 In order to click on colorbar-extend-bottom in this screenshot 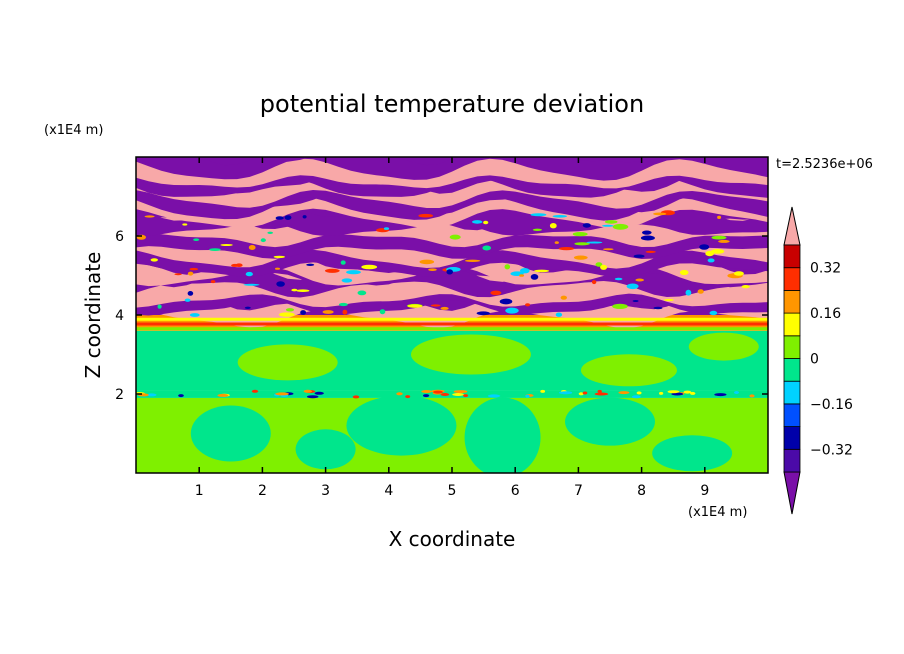, I will do `click(792, 493)`.